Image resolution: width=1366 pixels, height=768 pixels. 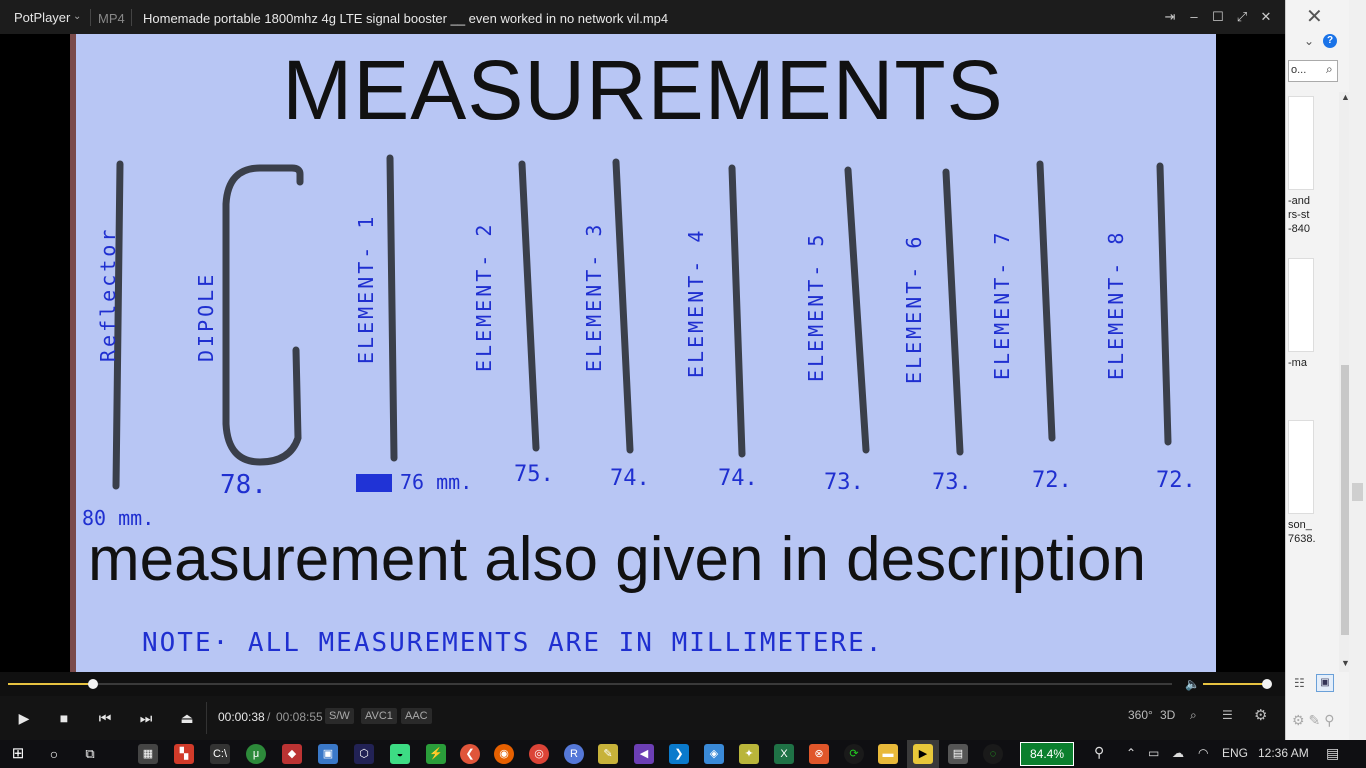 What do you see at coordinates (379, 716) in the screenshot?
I see `video-codec-badge: AVC1` at bounding box center [379, 716].